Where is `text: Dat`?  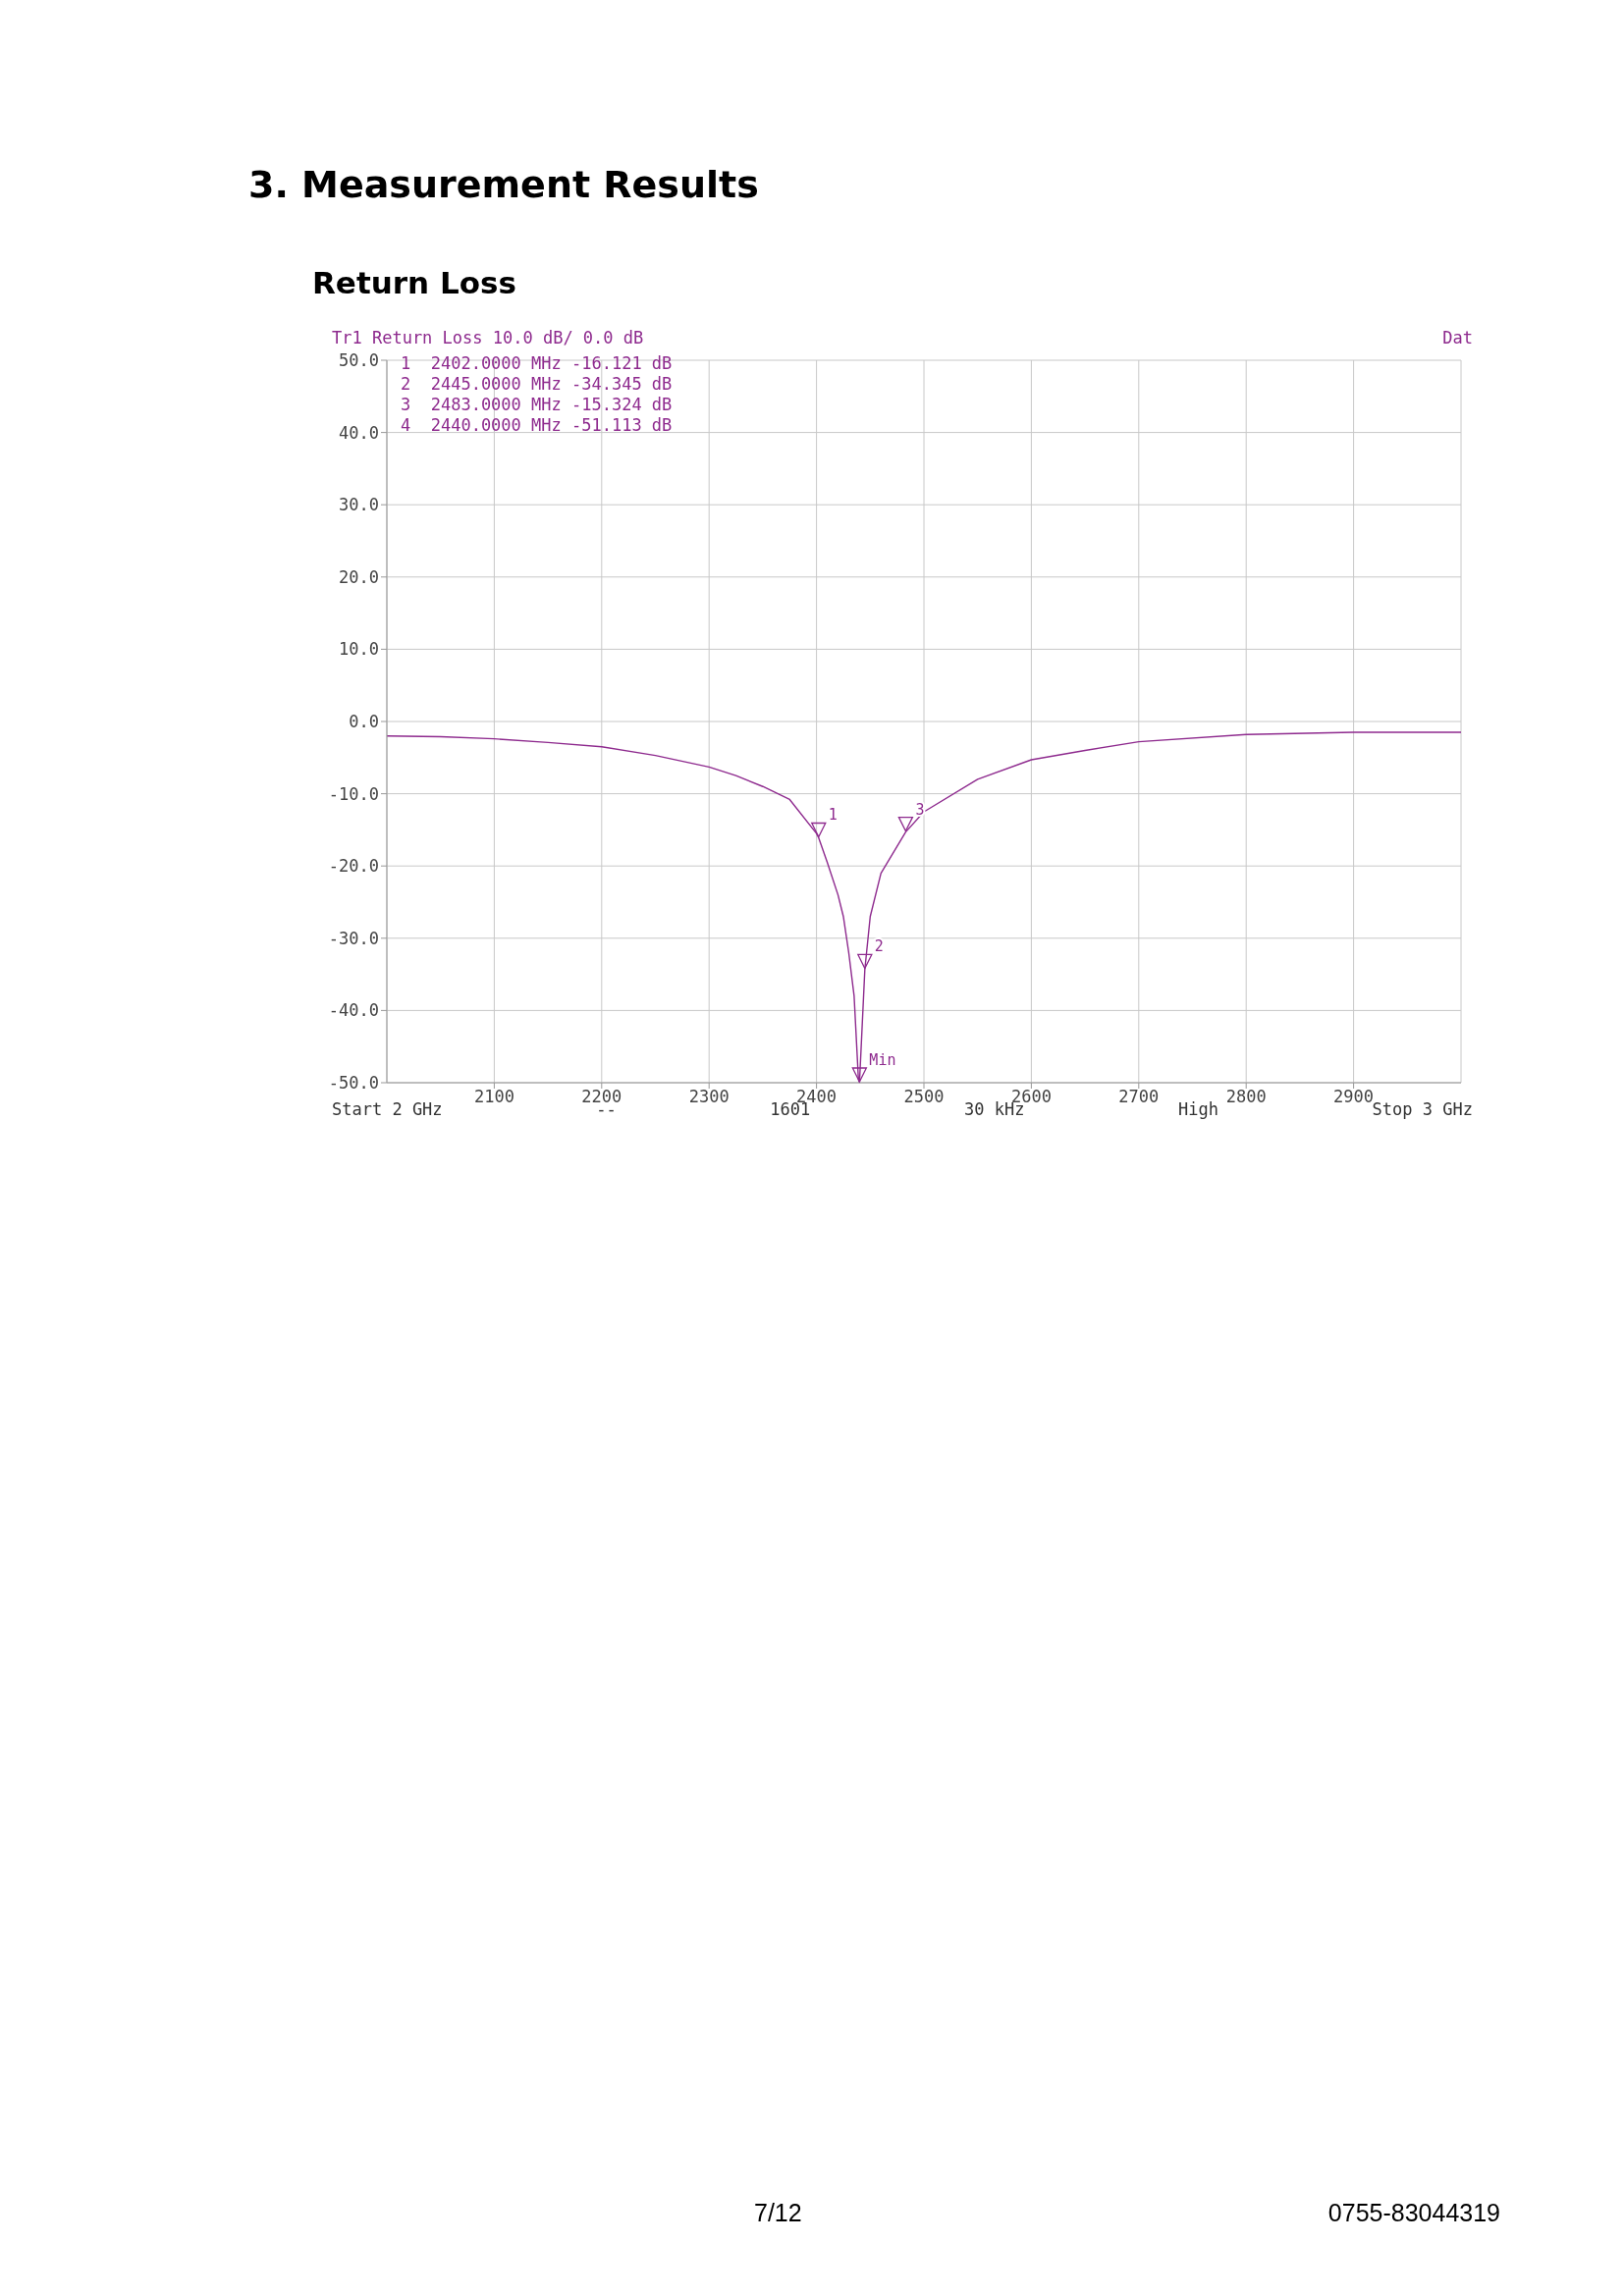 text: Dat is located at coordinates (1457, 337).